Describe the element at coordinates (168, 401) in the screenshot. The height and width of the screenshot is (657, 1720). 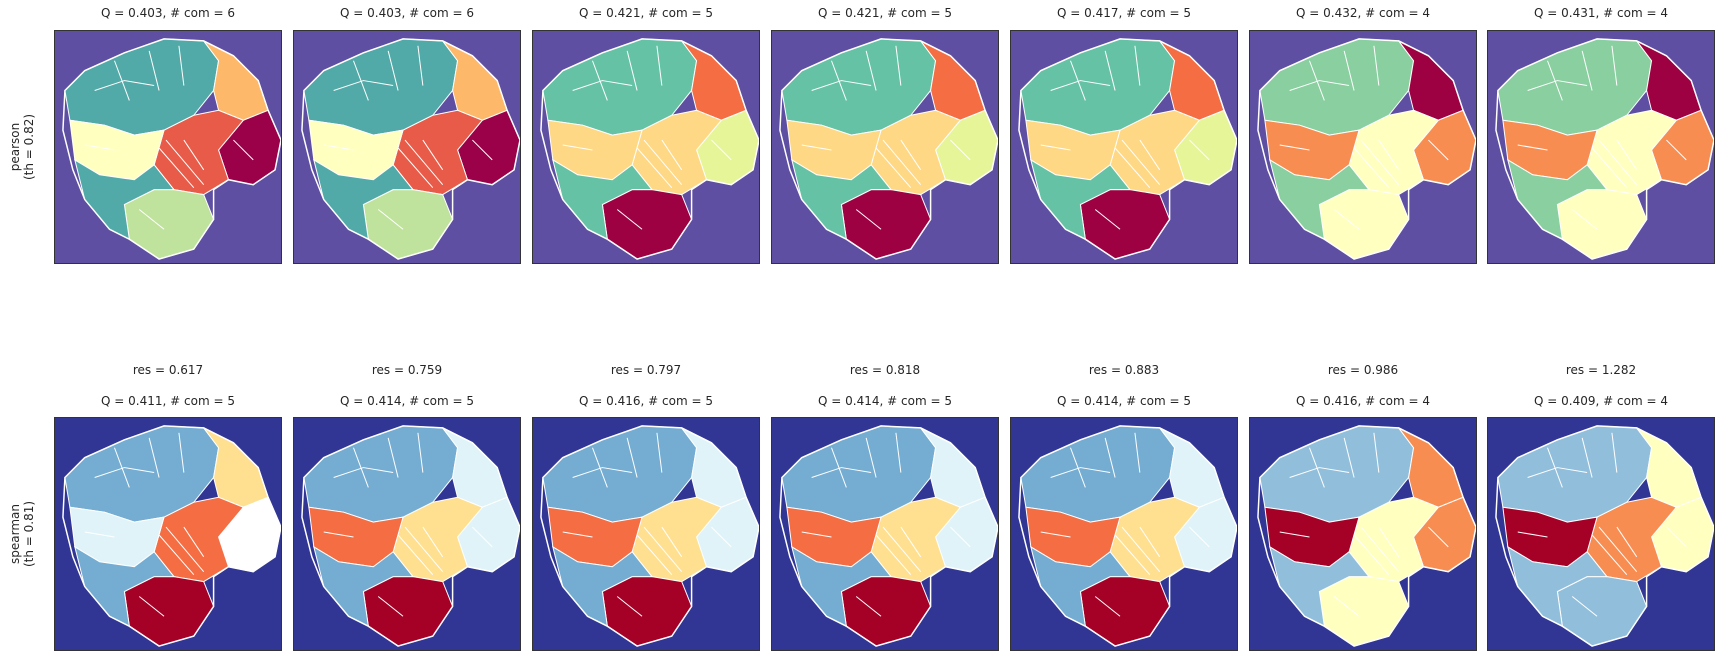
I see `modularity-title: Q = 0.411, # com = 5` at that location.